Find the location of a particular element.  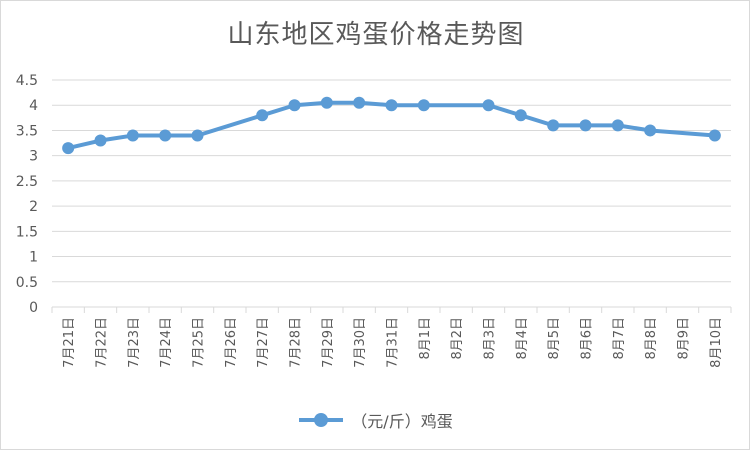

x-tick-label: 7月22日 is located at coordinates (102, 342).